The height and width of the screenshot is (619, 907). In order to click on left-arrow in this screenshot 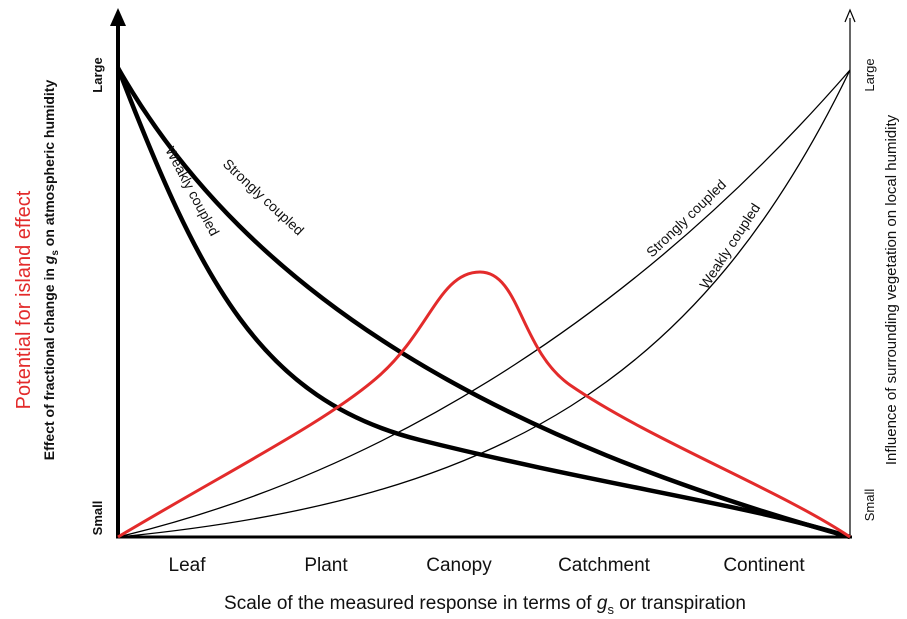, I will do `click(118, 17)`.